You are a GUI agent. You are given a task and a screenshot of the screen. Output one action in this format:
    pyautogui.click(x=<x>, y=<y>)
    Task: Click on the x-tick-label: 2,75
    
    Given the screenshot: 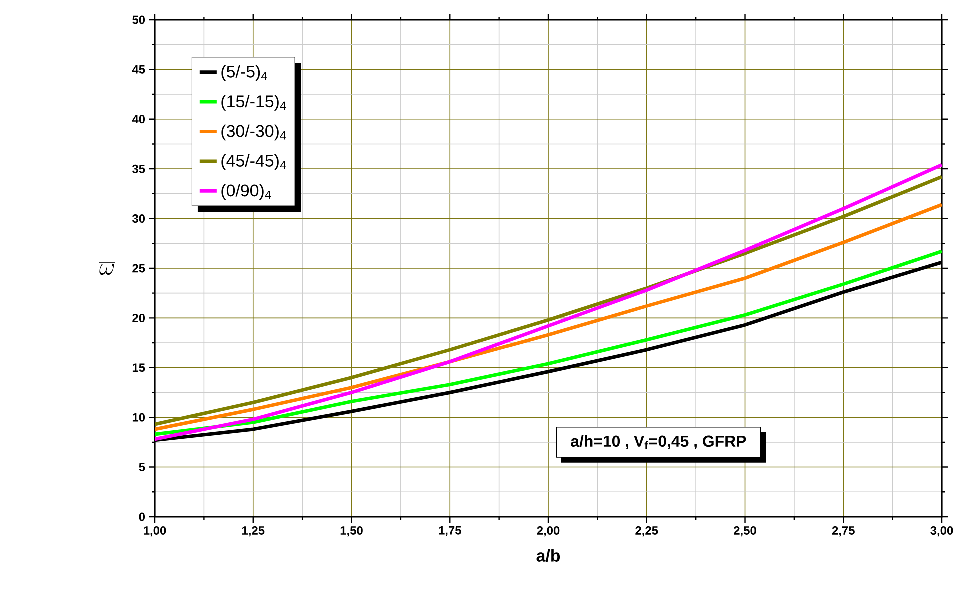 What is the action you would take?
    pyautogui.click(x=843, y=531)
    